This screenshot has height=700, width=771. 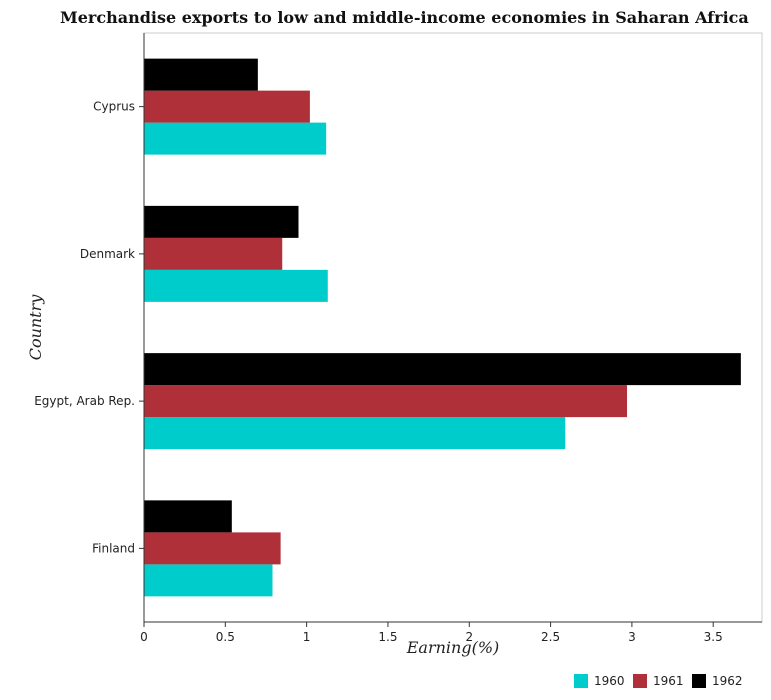 What do you see at coordinates (581, 681) in the screenshot?
I see `legend-swatch-1960` at bounding box center [581, 681].